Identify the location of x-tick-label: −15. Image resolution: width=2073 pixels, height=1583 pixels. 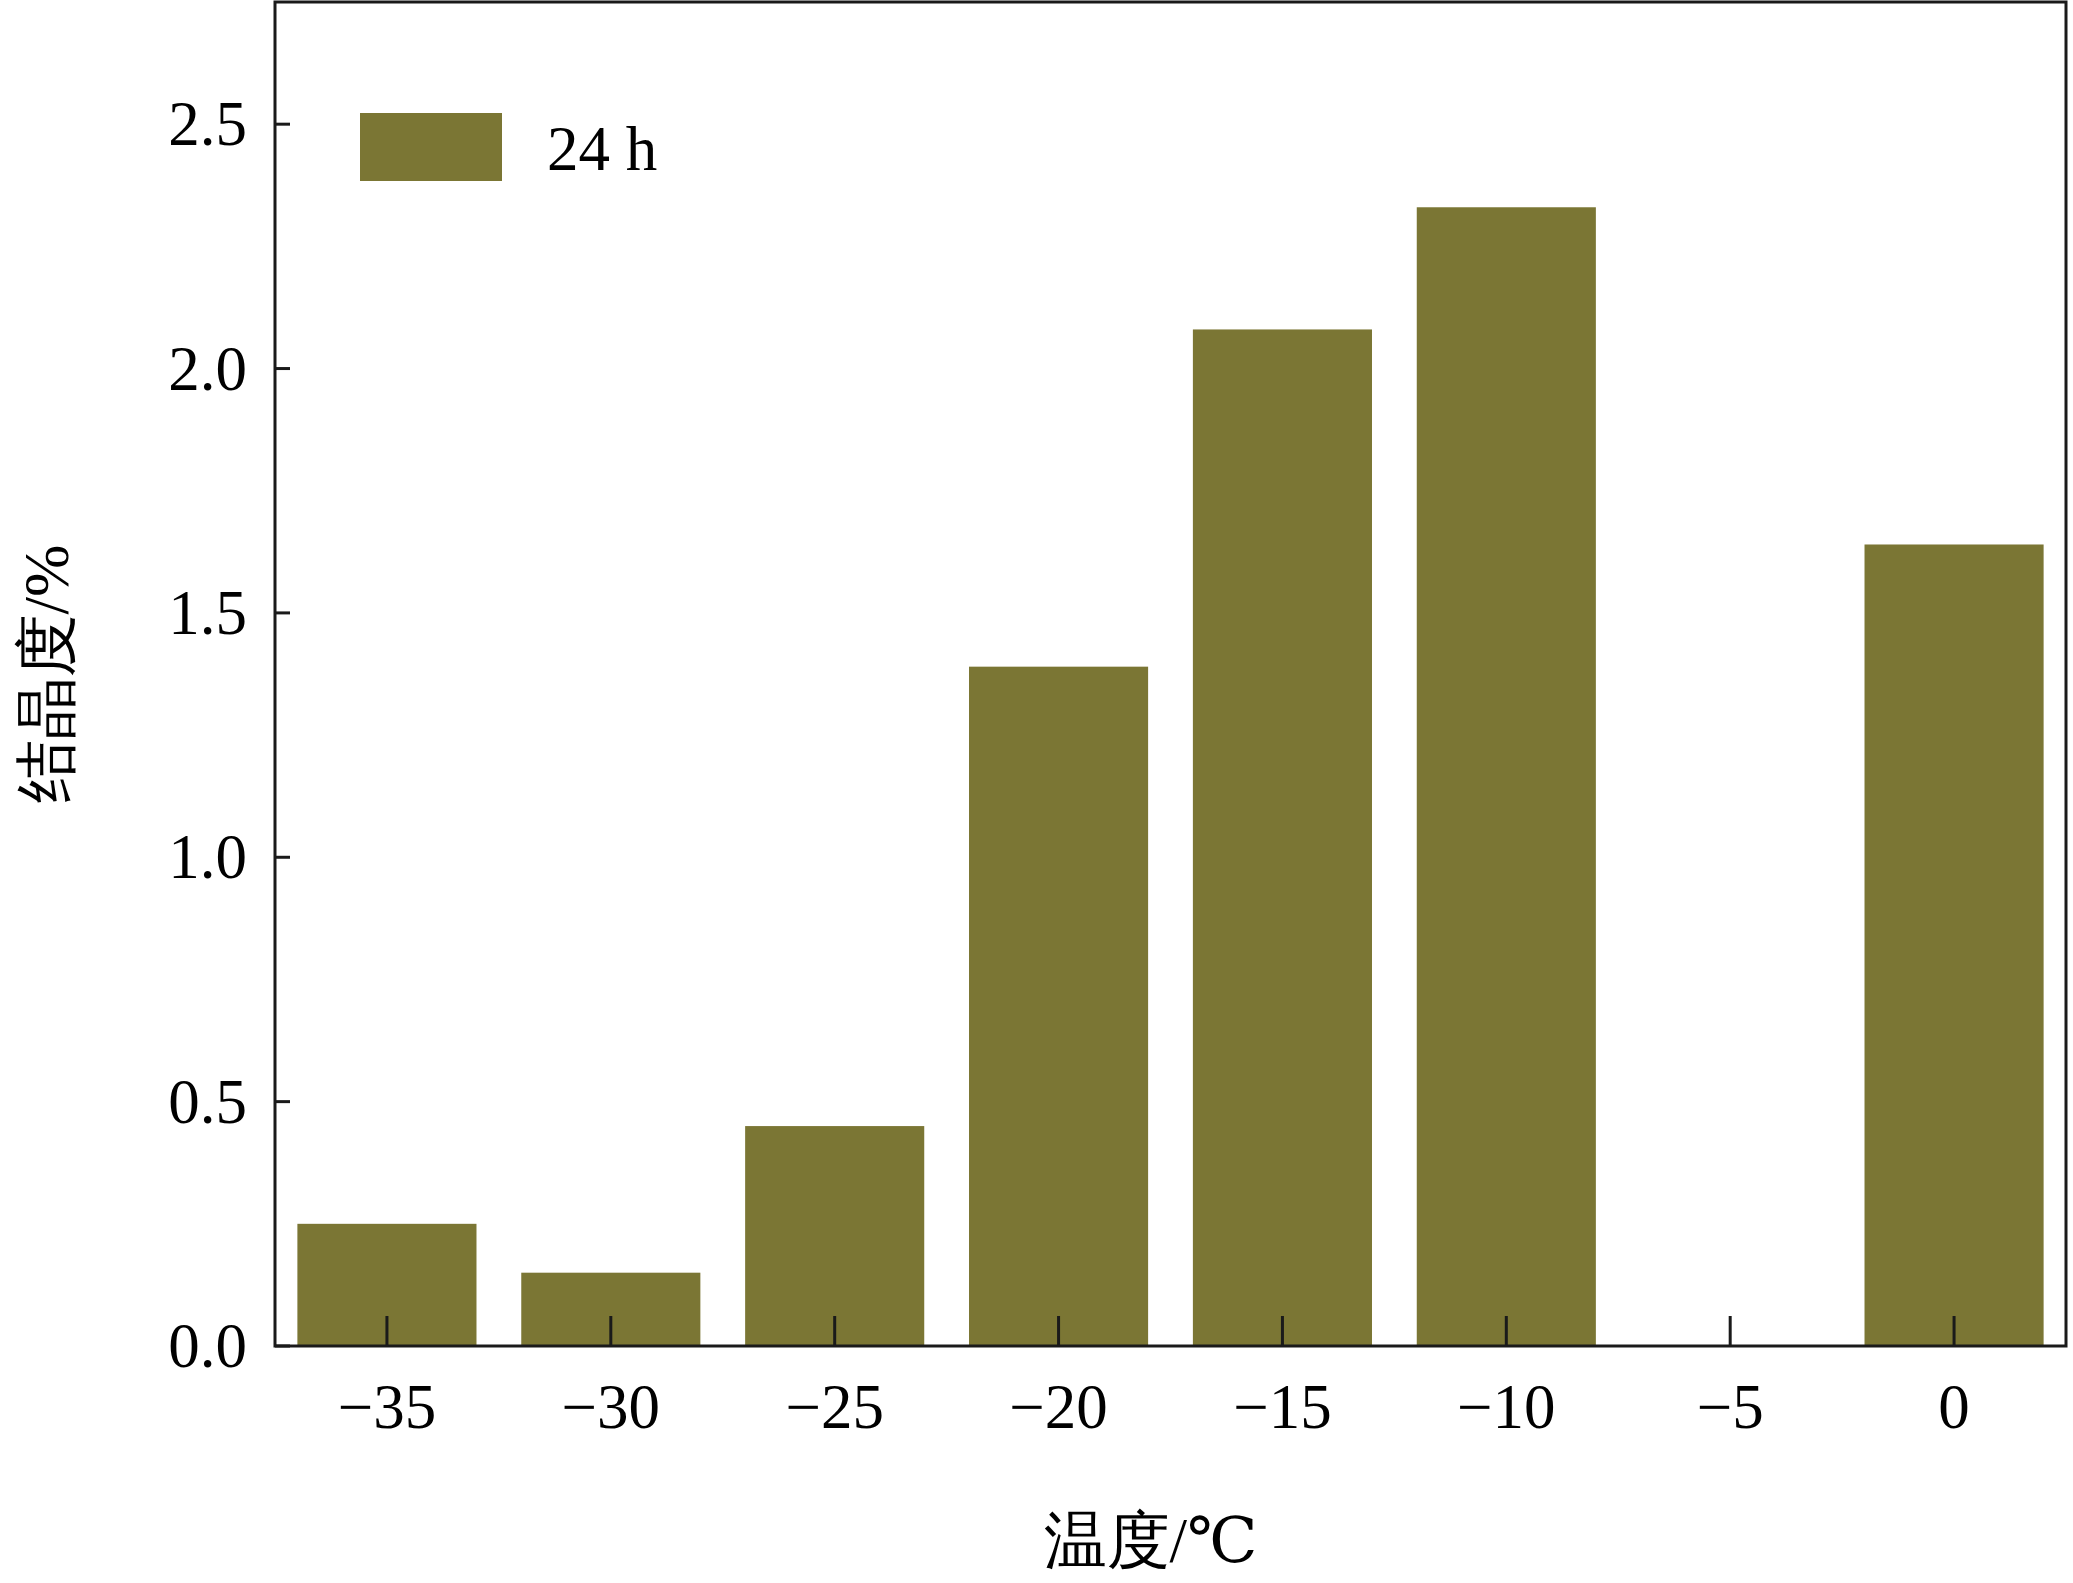
(1282, 1407).